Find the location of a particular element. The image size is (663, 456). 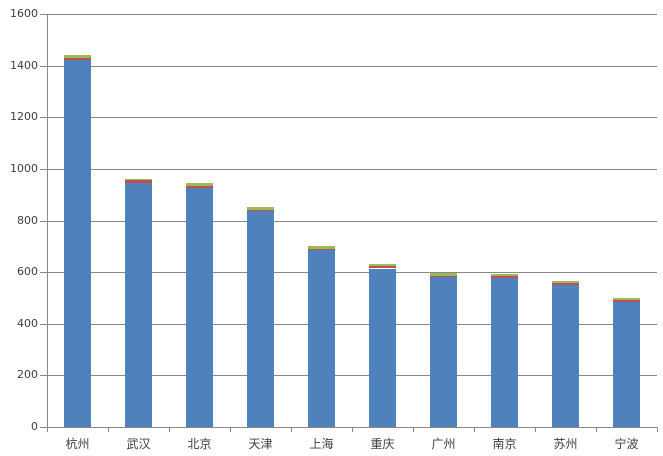

x-axis-category-label: 上海 is located at coordinates (321, 444).